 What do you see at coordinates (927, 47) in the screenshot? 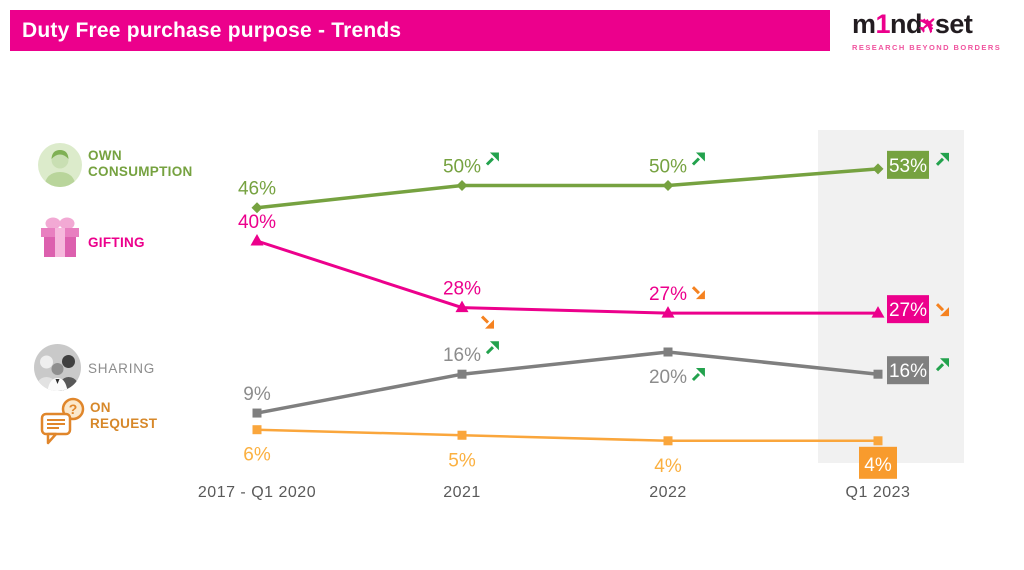
I see `logo-tagline: RESEARCH BEYOND BORDERS` at bounding box center [927, 47].